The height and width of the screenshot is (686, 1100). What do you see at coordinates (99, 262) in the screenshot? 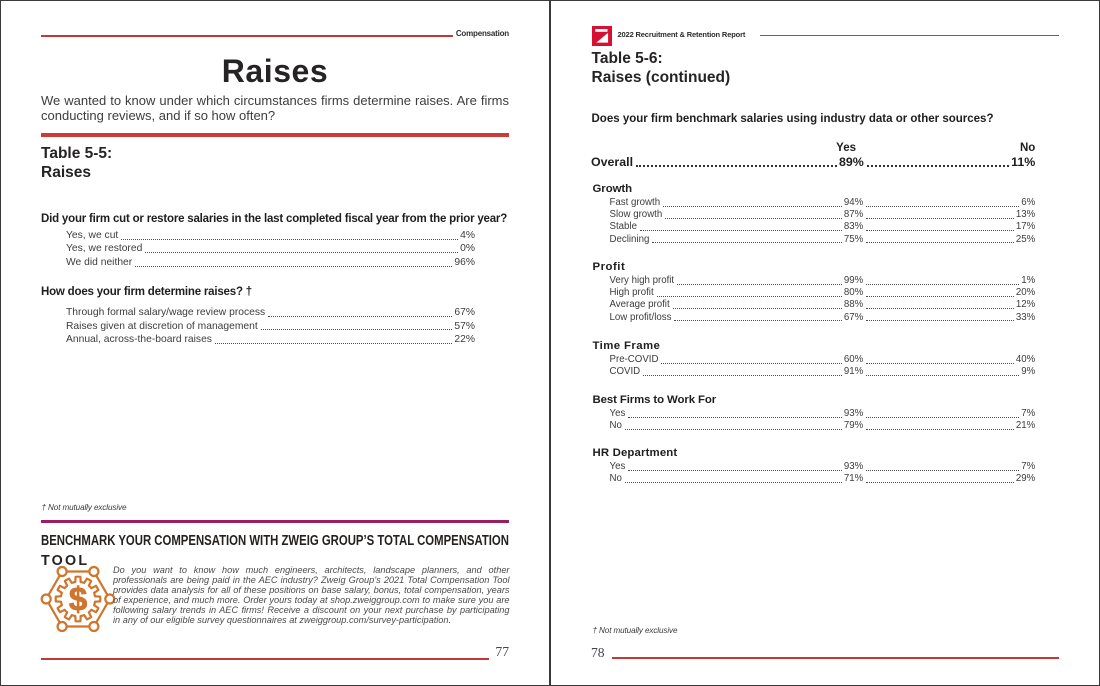
I see `row-label: We did neither` at bounding box center [99, 262].